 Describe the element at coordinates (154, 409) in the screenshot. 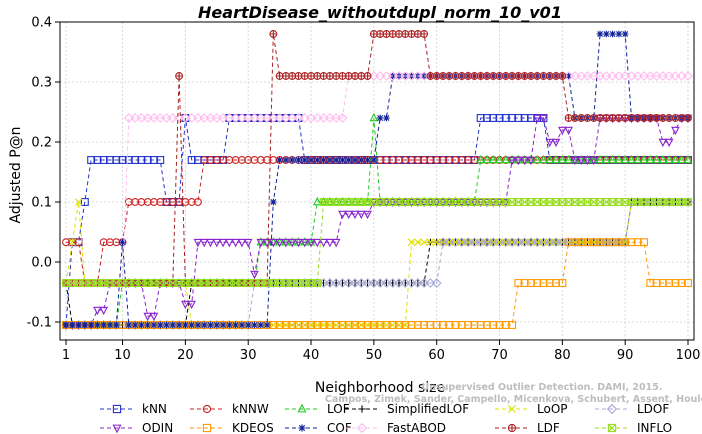

I see `legend-label-knn: kNN` at that location.